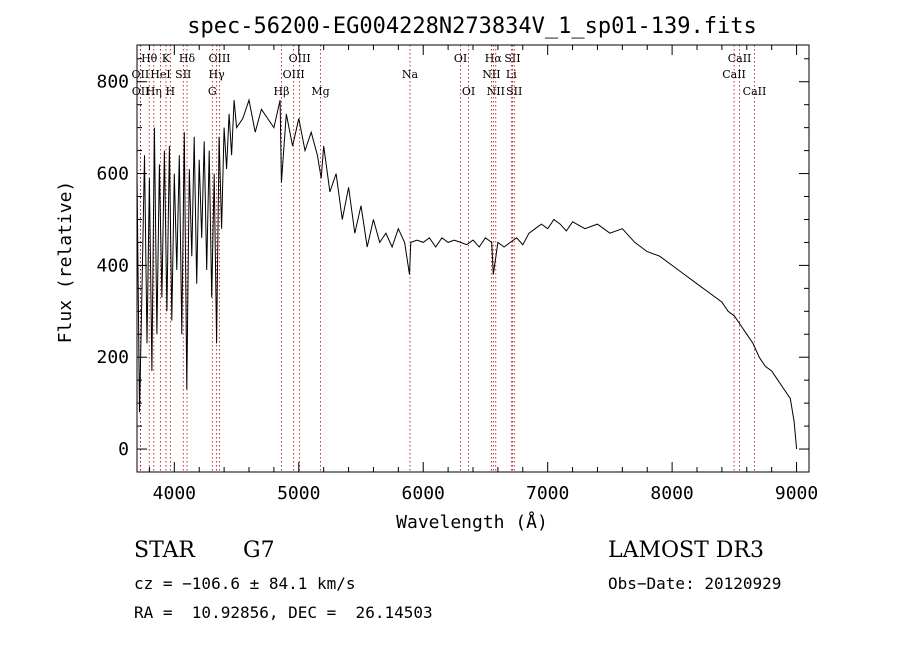 The height and width of the screenshot is (649, 900). I want to click on line-marker-label-6: H, so click(171, 91).